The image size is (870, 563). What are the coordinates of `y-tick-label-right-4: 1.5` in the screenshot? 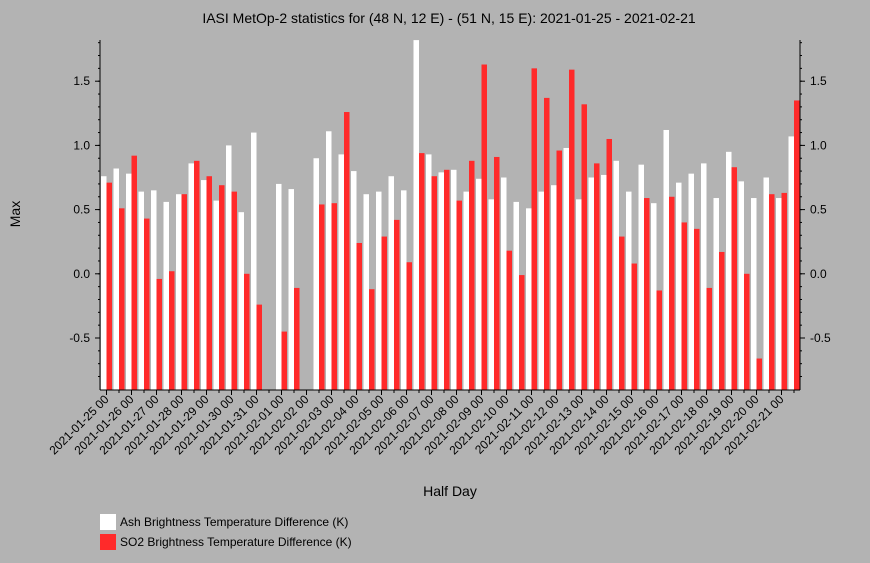 It's located at (818, 81).